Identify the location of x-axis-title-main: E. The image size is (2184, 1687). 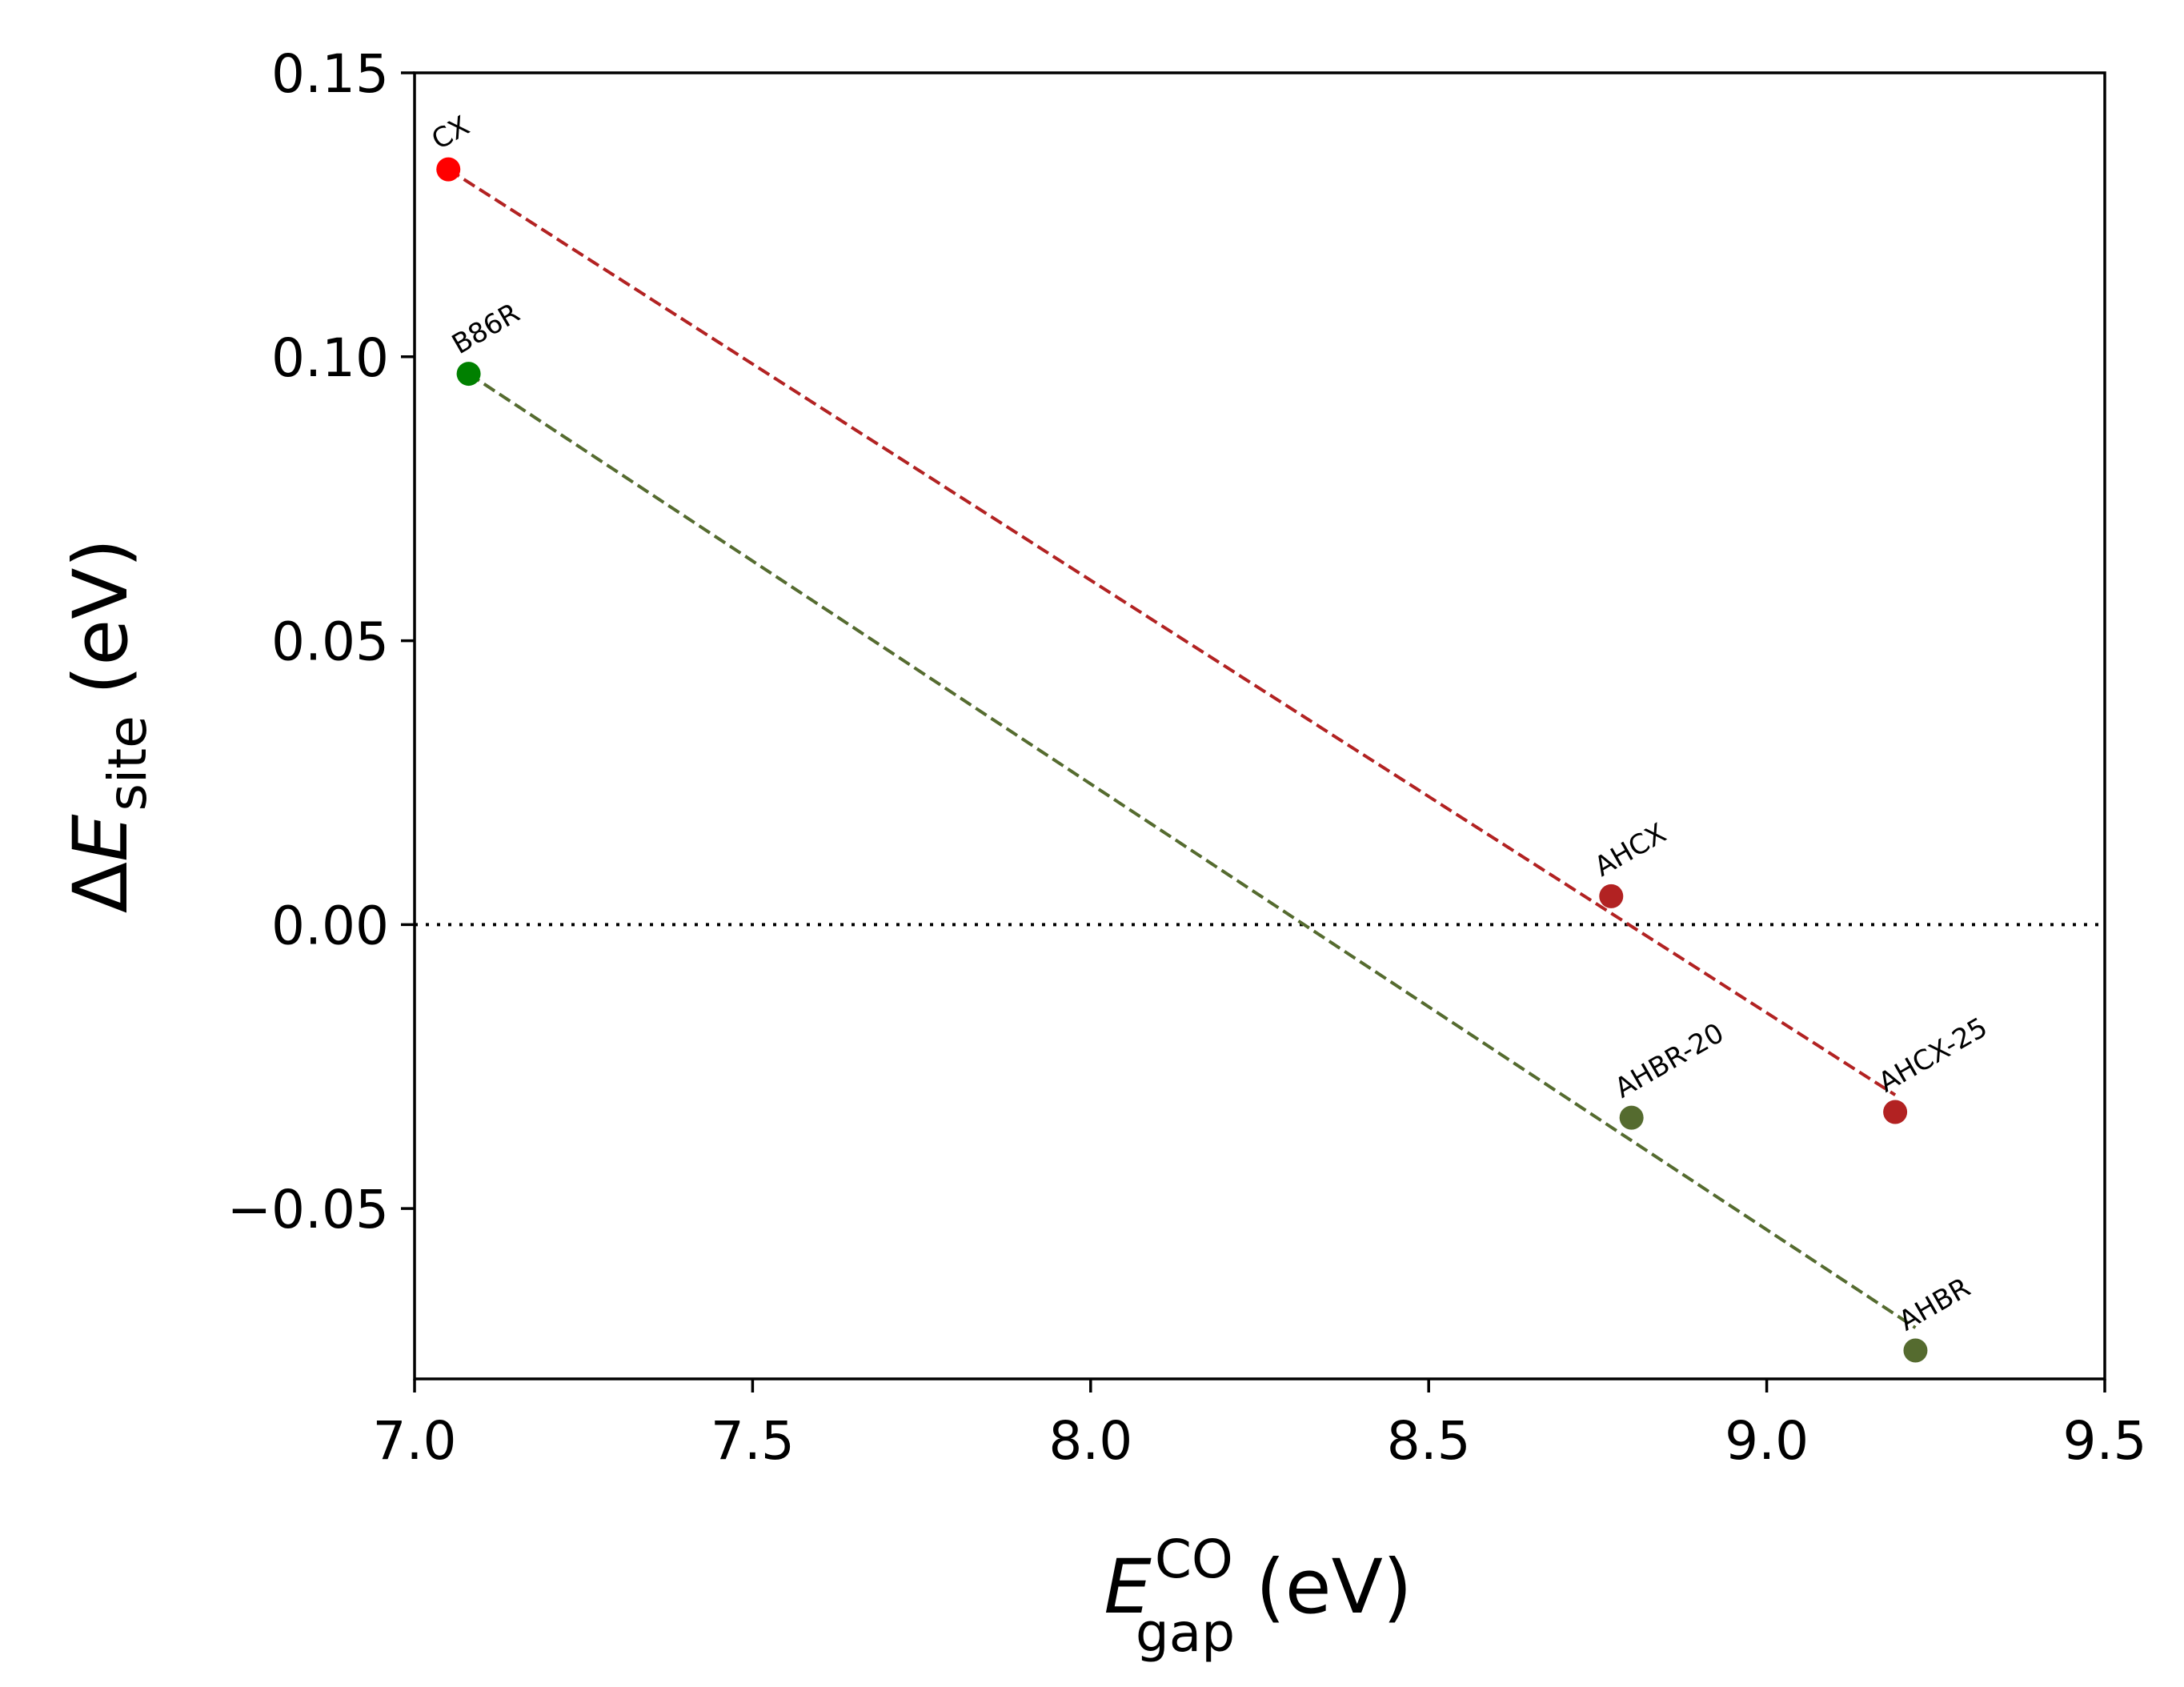
(1128, 1587).